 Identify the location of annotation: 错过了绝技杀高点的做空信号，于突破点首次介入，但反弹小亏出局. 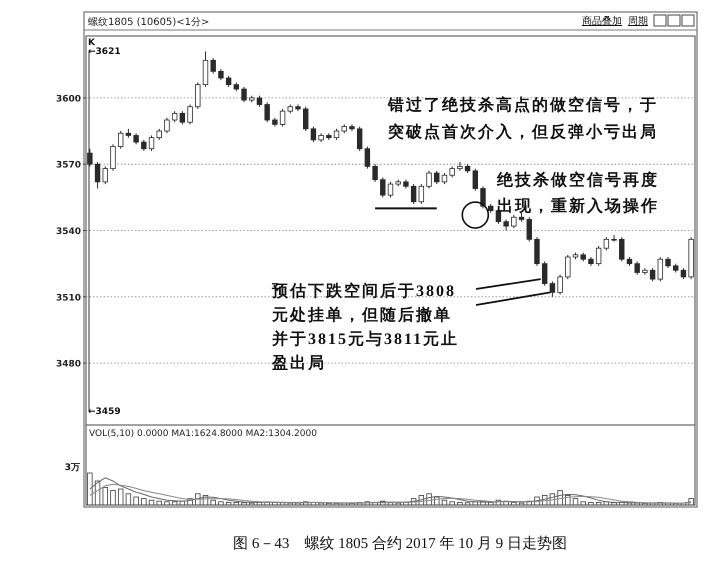
(522, 118).